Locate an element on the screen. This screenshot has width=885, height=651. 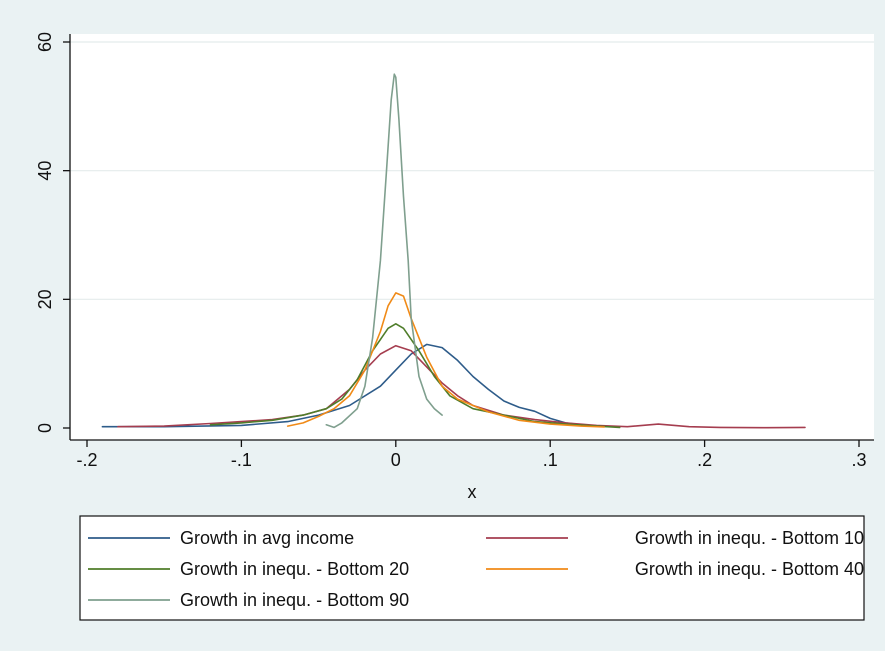
legend-label-5: Growth in inequ. - Bottom 90 is located at coordinates (294, 600).